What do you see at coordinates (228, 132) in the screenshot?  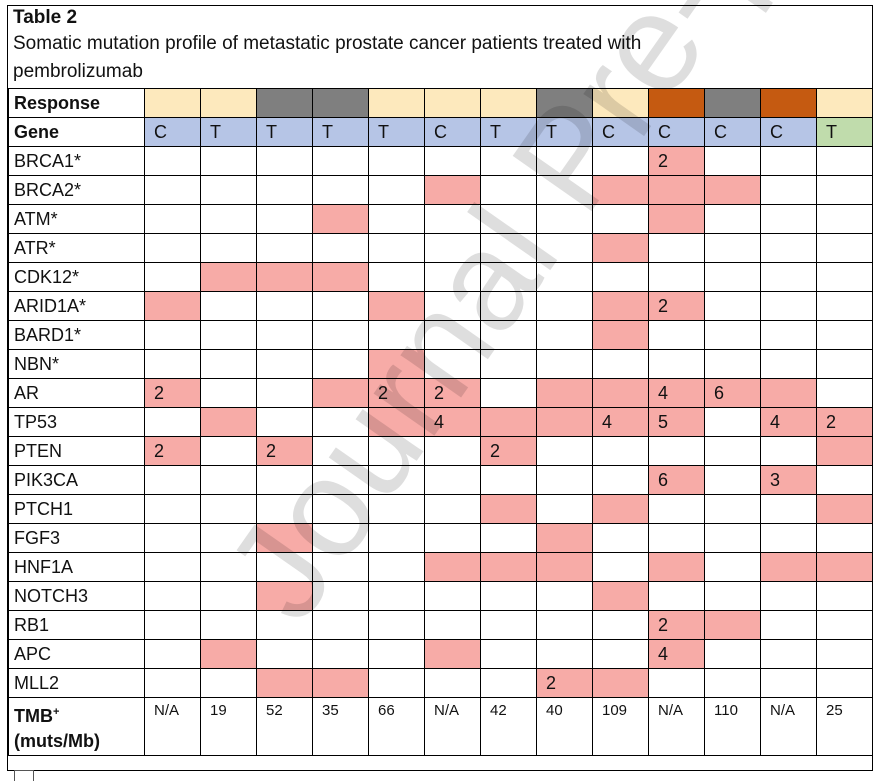 I see `gene-header-cell-2: T` at bounding box center [228, 132].